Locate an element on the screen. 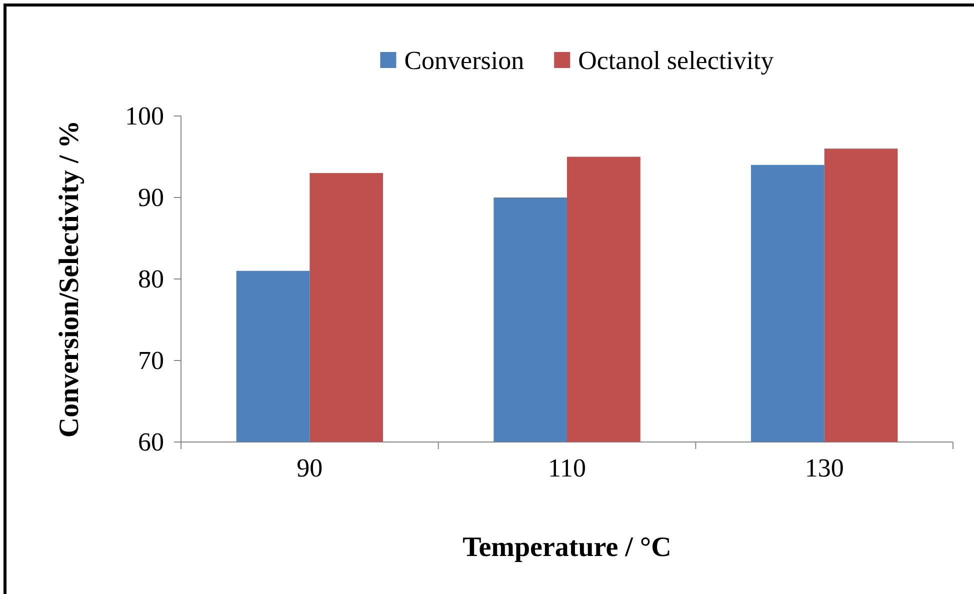 The width and height of the screenshot is (974, 594). y-tick-label: 90 is located at coordinates (151, 197).